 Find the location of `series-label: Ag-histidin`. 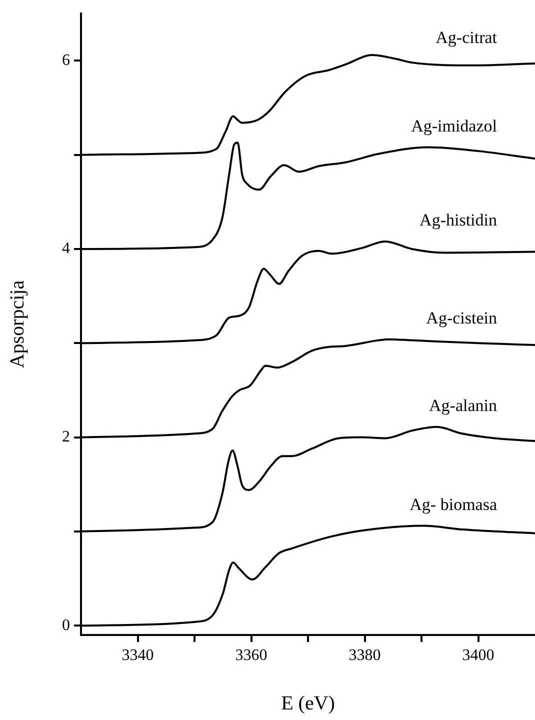

series-label: Ag-histidin is located at coordinates (459, 220).